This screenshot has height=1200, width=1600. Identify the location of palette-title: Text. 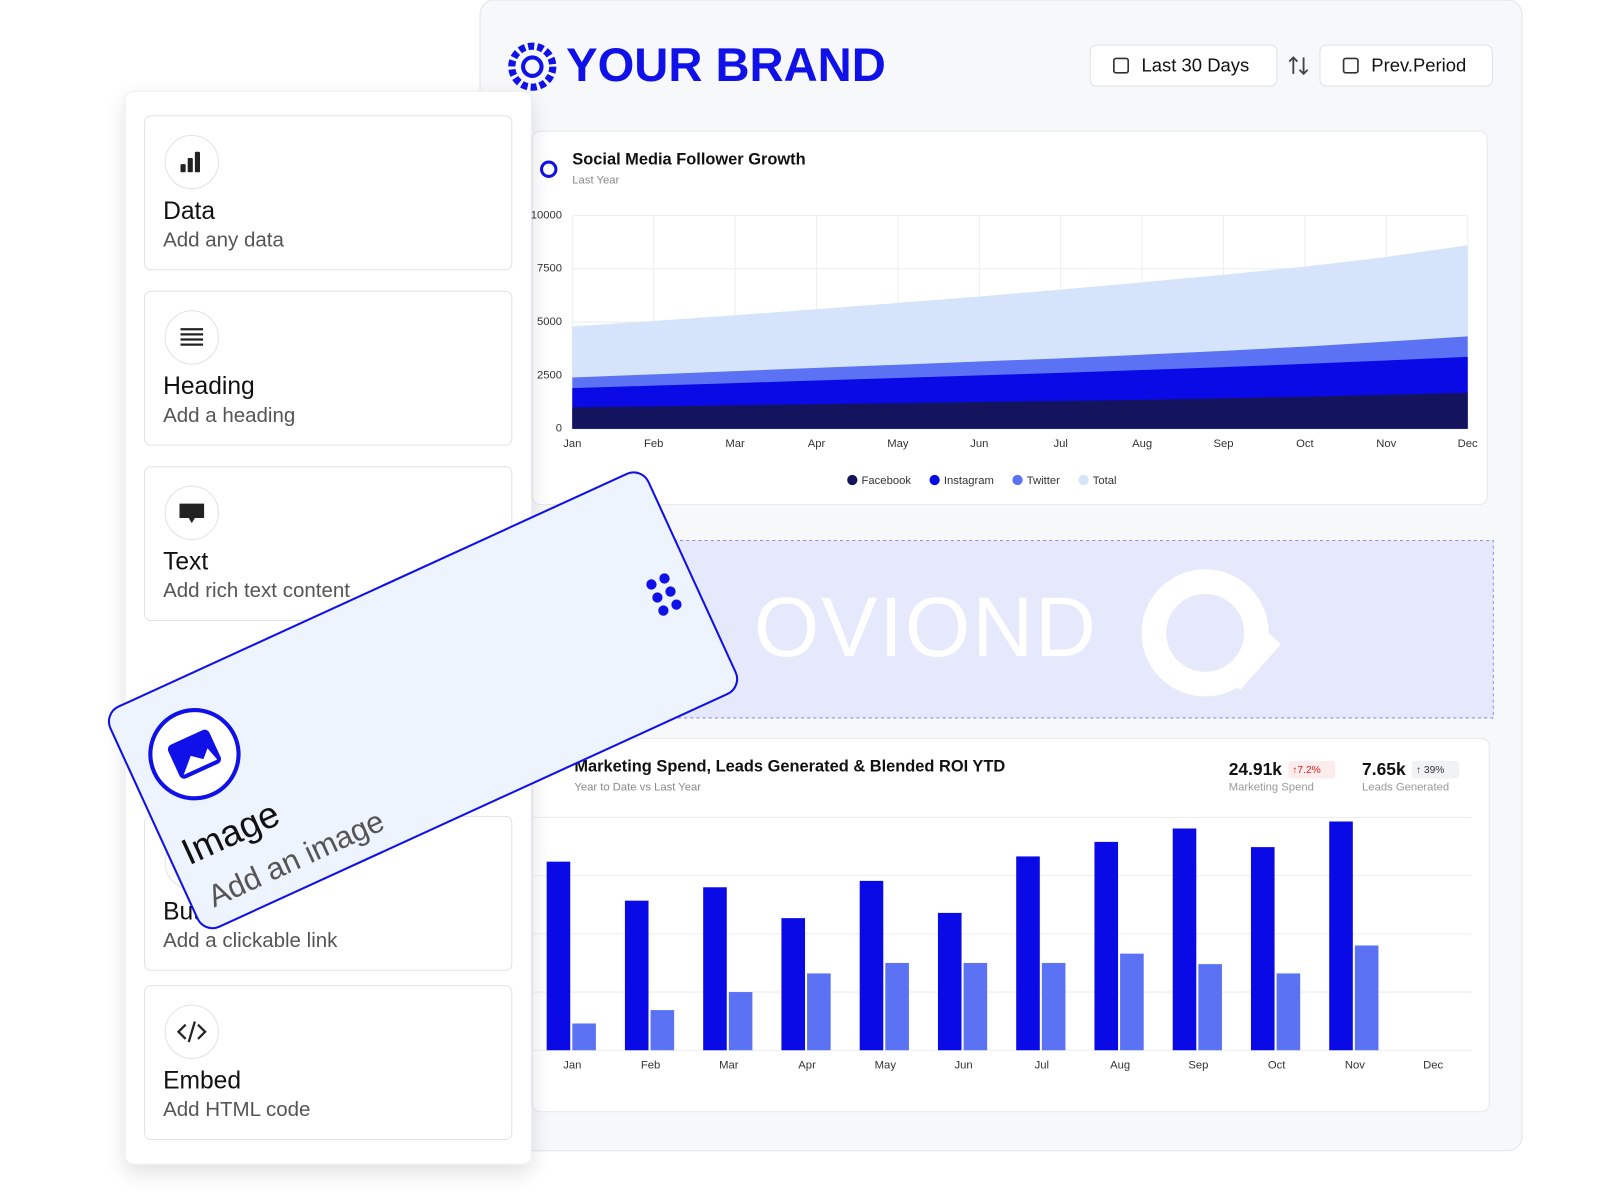
(185, 562).